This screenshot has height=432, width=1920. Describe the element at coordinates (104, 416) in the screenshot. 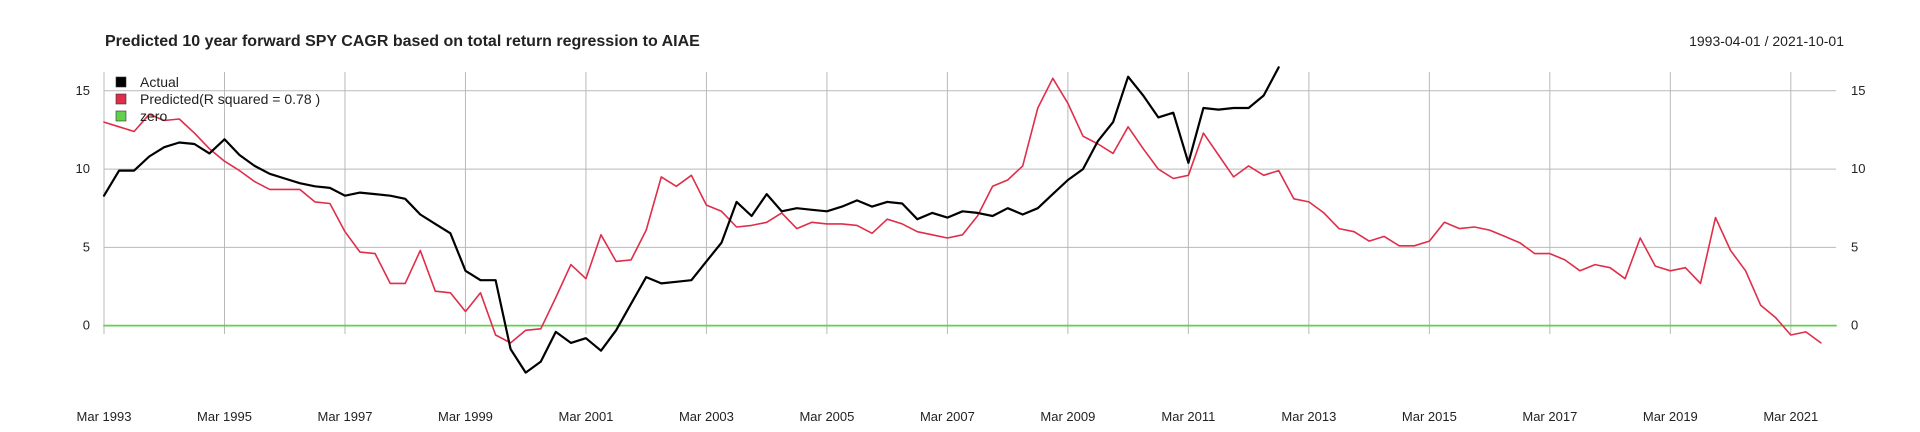

I see `x-tick-label: Mar 1993` at that location.